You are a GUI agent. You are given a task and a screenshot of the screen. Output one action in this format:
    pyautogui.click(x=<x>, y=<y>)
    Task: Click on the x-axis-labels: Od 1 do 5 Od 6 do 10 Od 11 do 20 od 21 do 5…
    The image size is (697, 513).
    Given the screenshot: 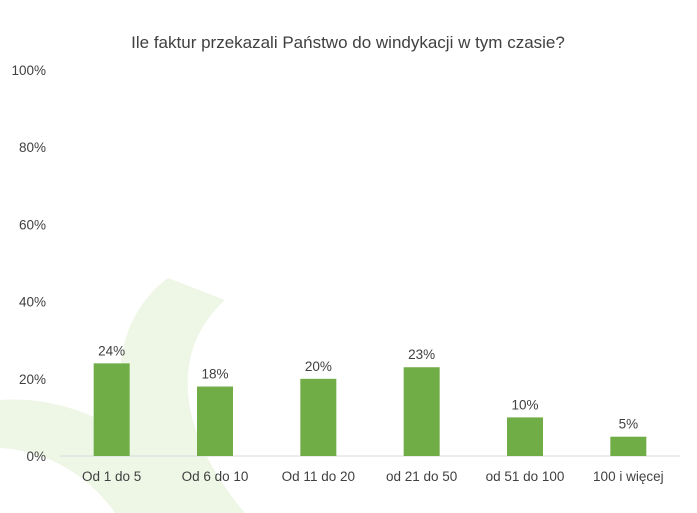 What is the action you would take?
    pyautogui.click(x=373, y=476)
    